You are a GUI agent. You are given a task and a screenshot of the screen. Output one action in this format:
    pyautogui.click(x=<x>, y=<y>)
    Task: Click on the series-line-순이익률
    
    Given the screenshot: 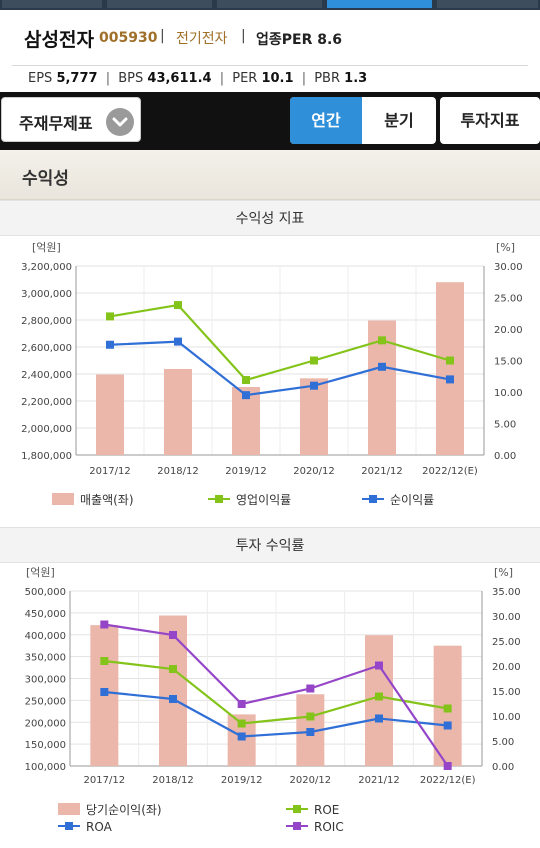 What is the action you would take?
    pyautogui.click(x=280, y=368)
    